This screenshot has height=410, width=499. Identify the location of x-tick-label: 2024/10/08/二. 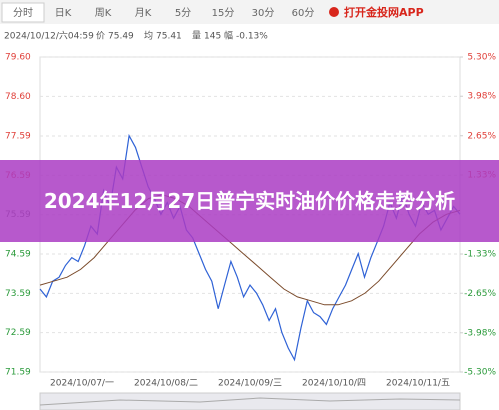
(166, 384).